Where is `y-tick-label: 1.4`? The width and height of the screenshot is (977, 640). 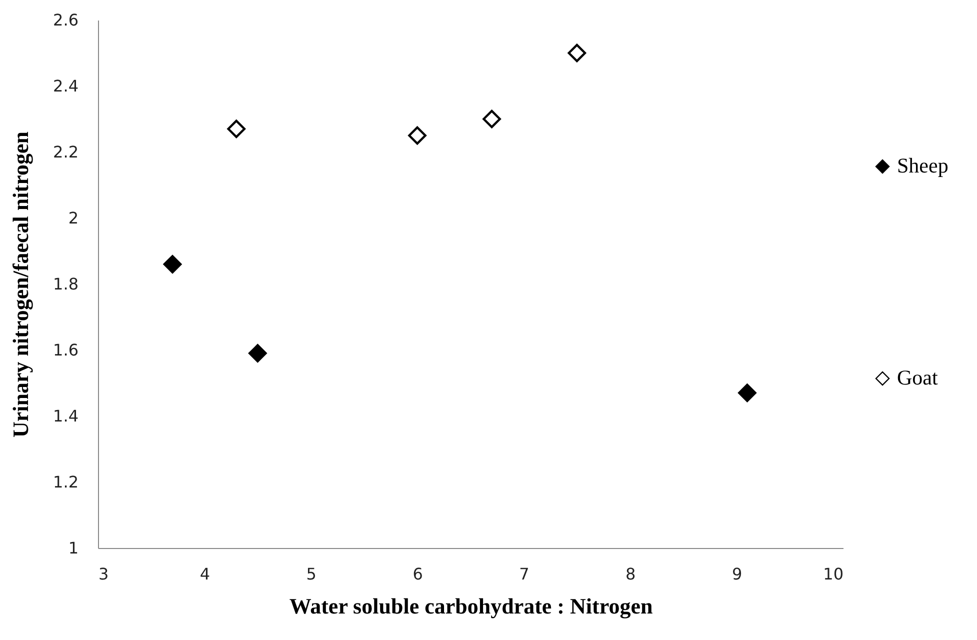
y-tick-label: 1.4 is located at coordinates (65, 416).